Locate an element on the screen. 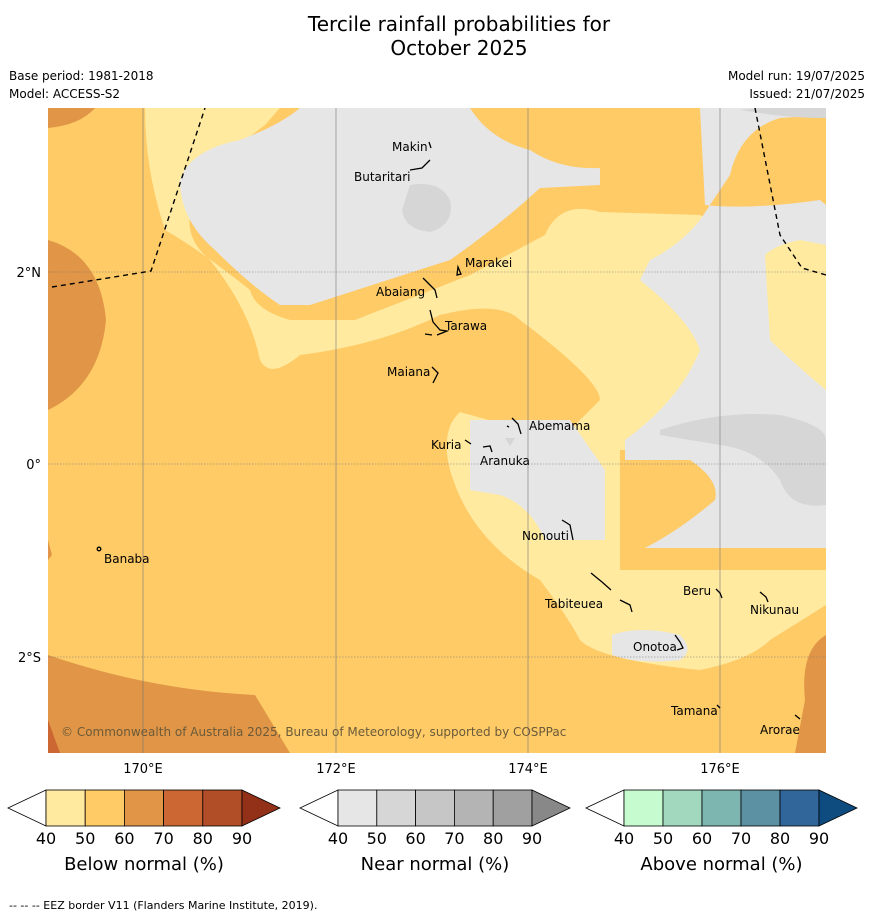 This screenshot has width=873, height=919. near-40-50-north is located at coordinates (390, 206).